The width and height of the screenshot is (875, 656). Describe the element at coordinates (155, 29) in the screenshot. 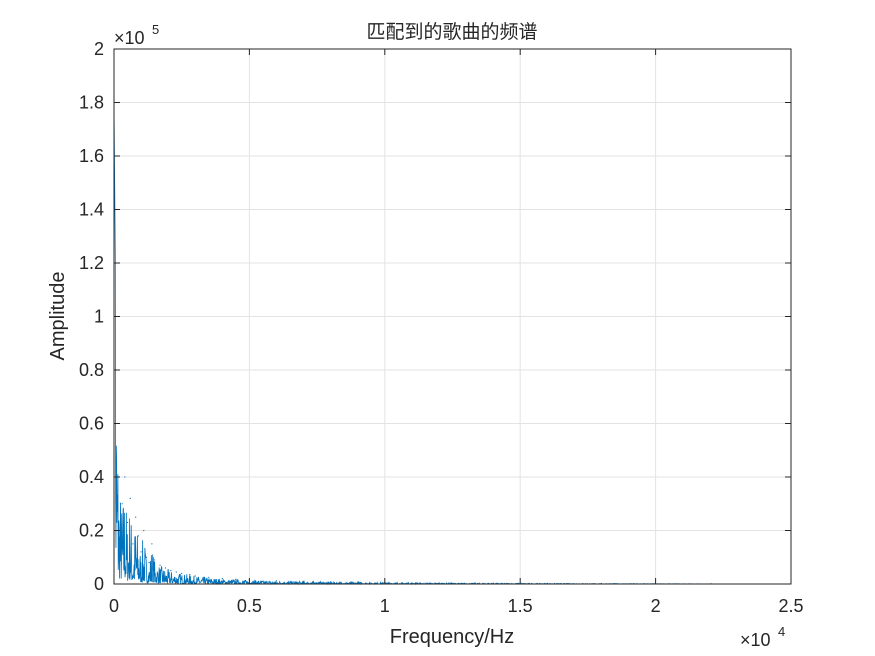

I see `svg-text: 5` at that location.